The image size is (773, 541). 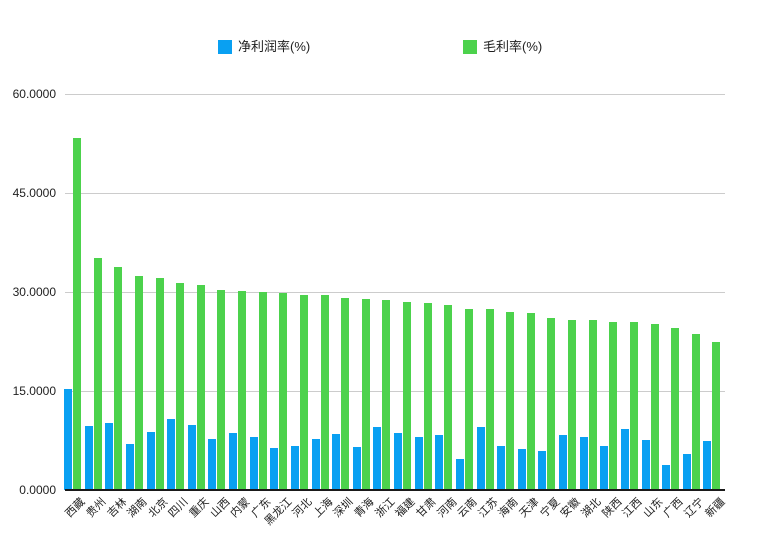 What do you see at coordinates (225, 47) in the screenshot?
I see `net-profit-margin-swatch` at bounding box center [225, 47].